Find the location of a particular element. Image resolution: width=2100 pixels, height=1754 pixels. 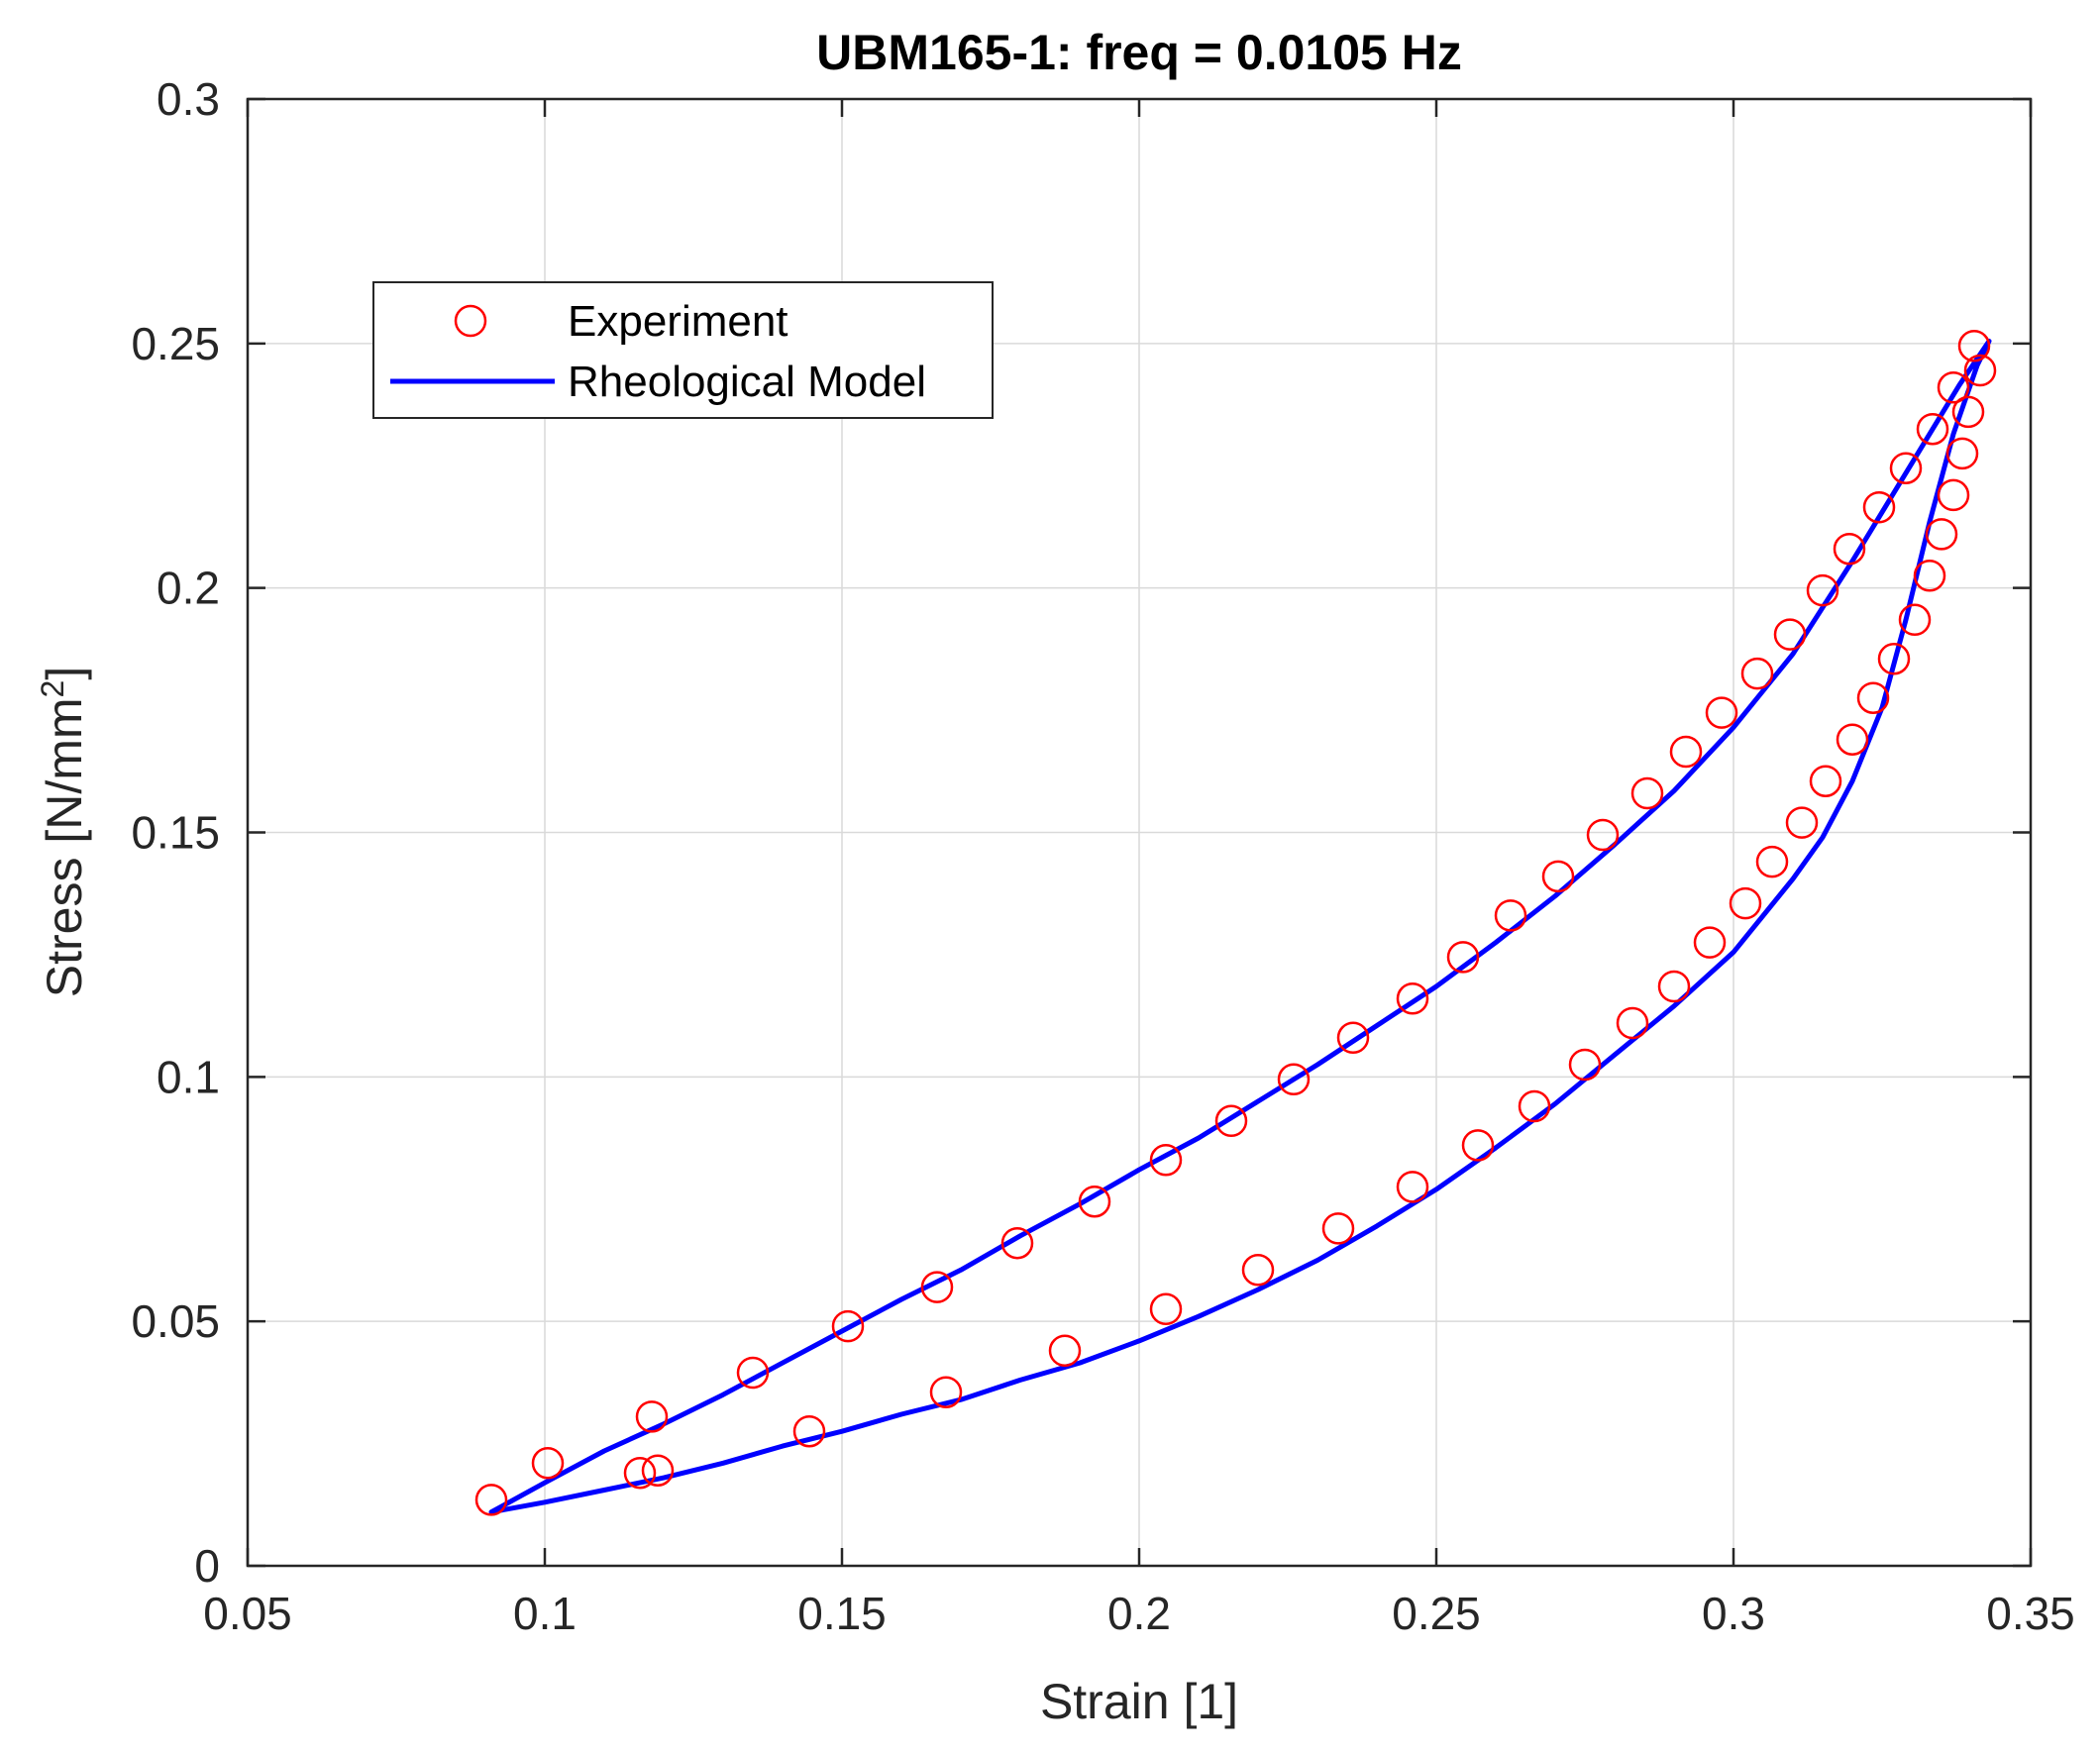

x-tick-label: 0.05 is located at coordinates (247, 1613).